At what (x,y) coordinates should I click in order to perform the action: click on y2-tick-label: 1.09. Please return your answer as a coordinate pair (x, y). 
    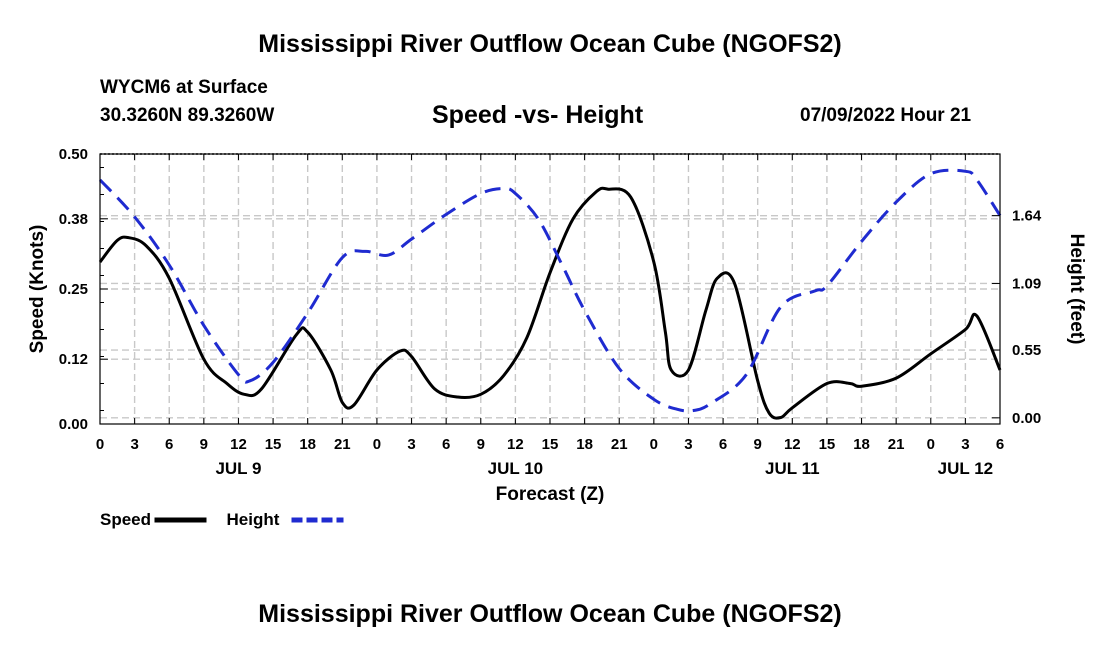
    Looking at the image, I should click on (1026, 283).